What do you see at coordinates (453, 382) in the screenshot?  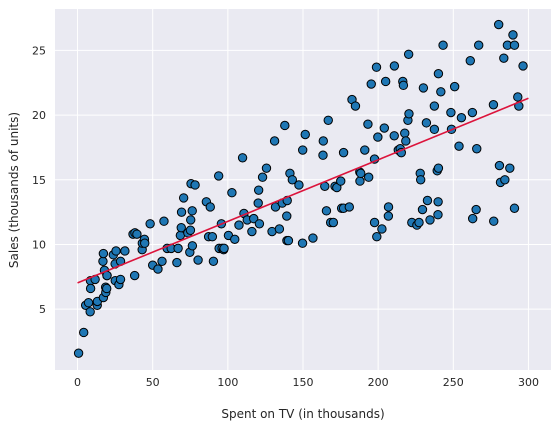 I see `x-tick-label: 250` at bounding box center [453, 382].